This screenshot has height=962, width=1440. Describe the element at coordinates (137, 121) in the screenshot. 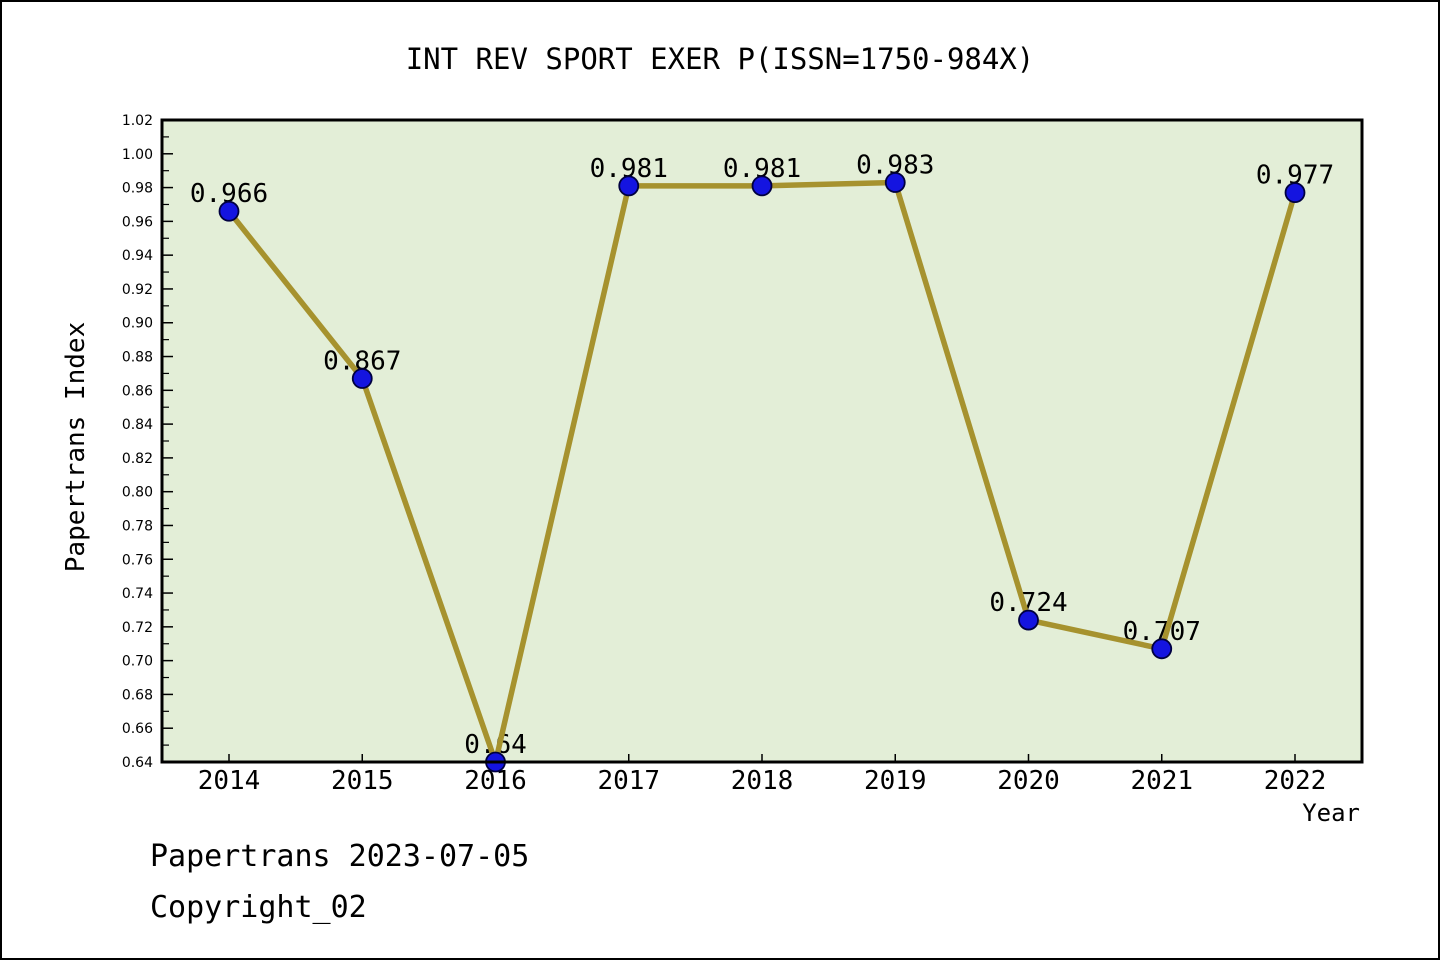

I see `y-tick-label: 1.02` at that location.